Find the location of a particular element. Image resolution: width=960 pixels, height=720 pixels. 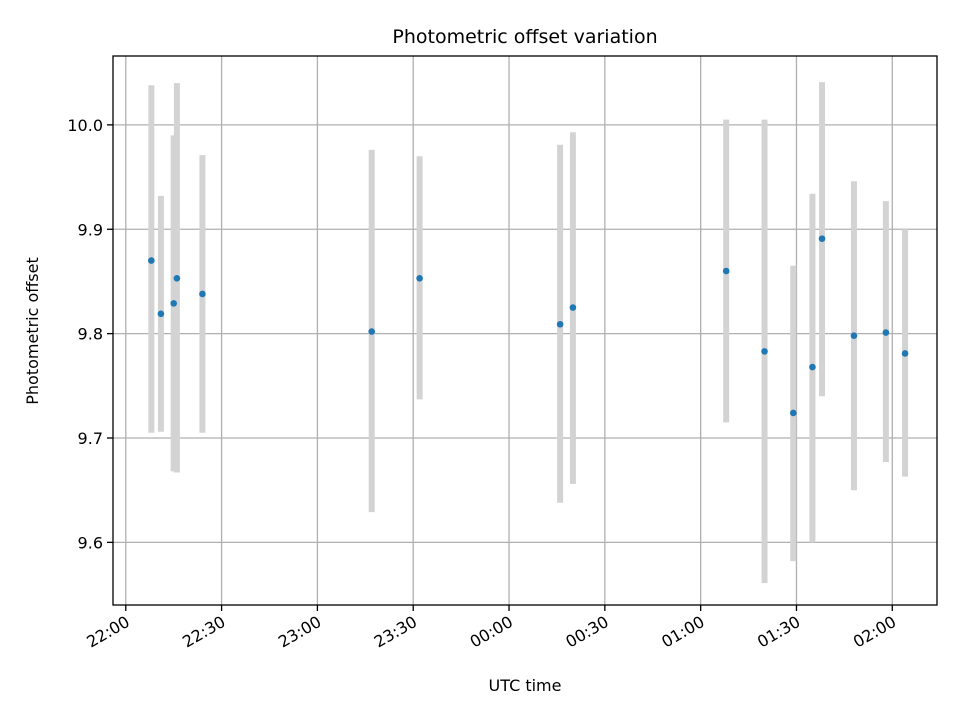

x-tick-label: 23:30 is located at coordinates (395, 632).